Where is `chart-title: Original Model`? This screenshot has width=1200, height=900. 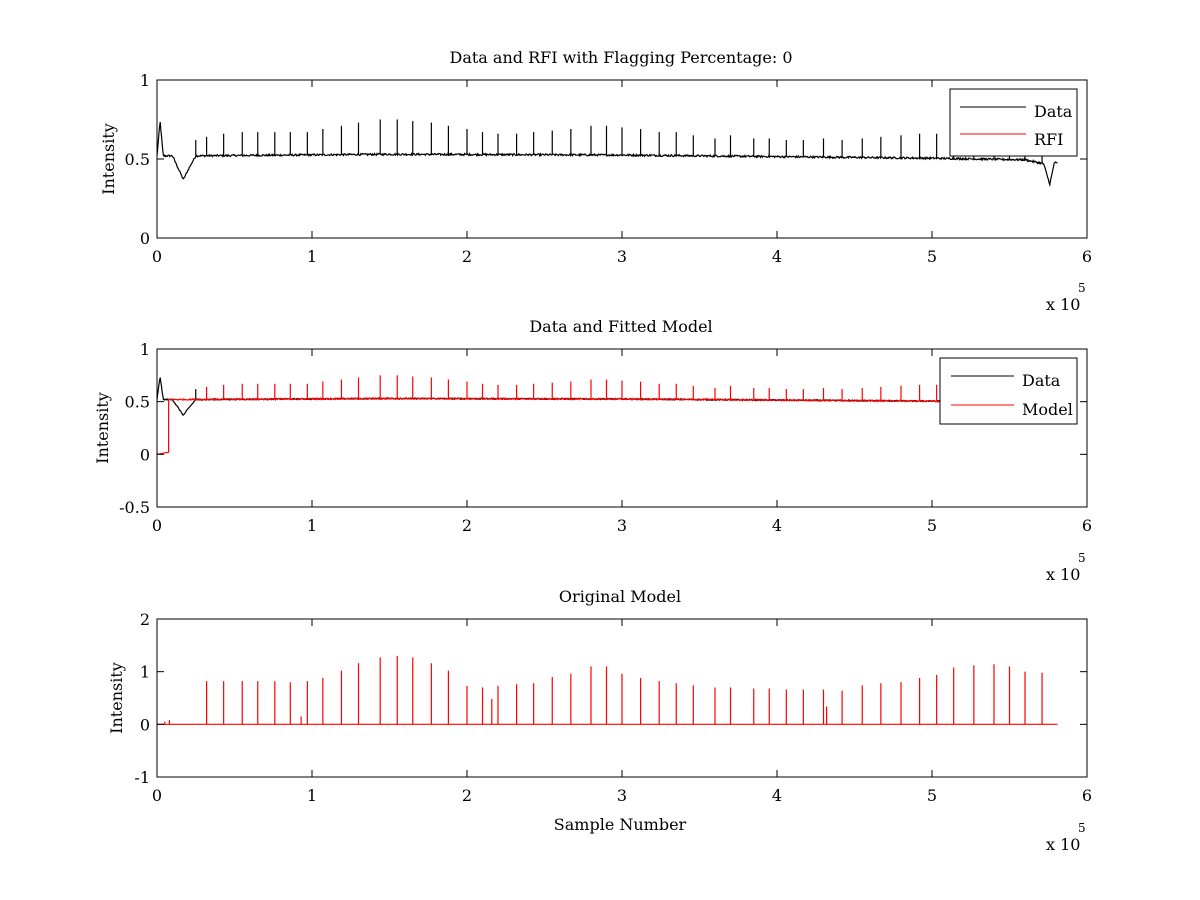 chart-title: Original Model is located at coordinates (620, 596).